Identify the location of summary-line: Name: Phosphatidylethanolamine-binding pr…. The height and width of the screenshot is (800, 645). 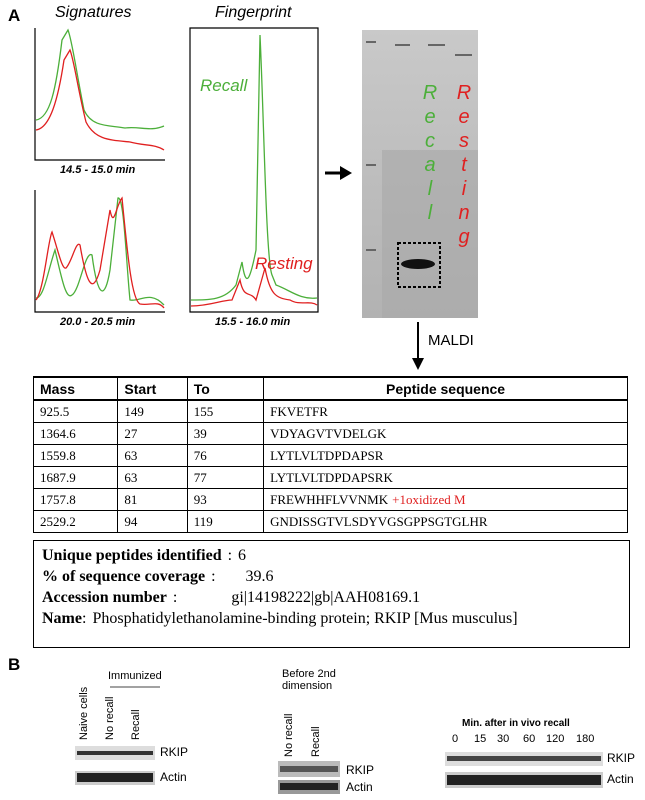
(331, 618).